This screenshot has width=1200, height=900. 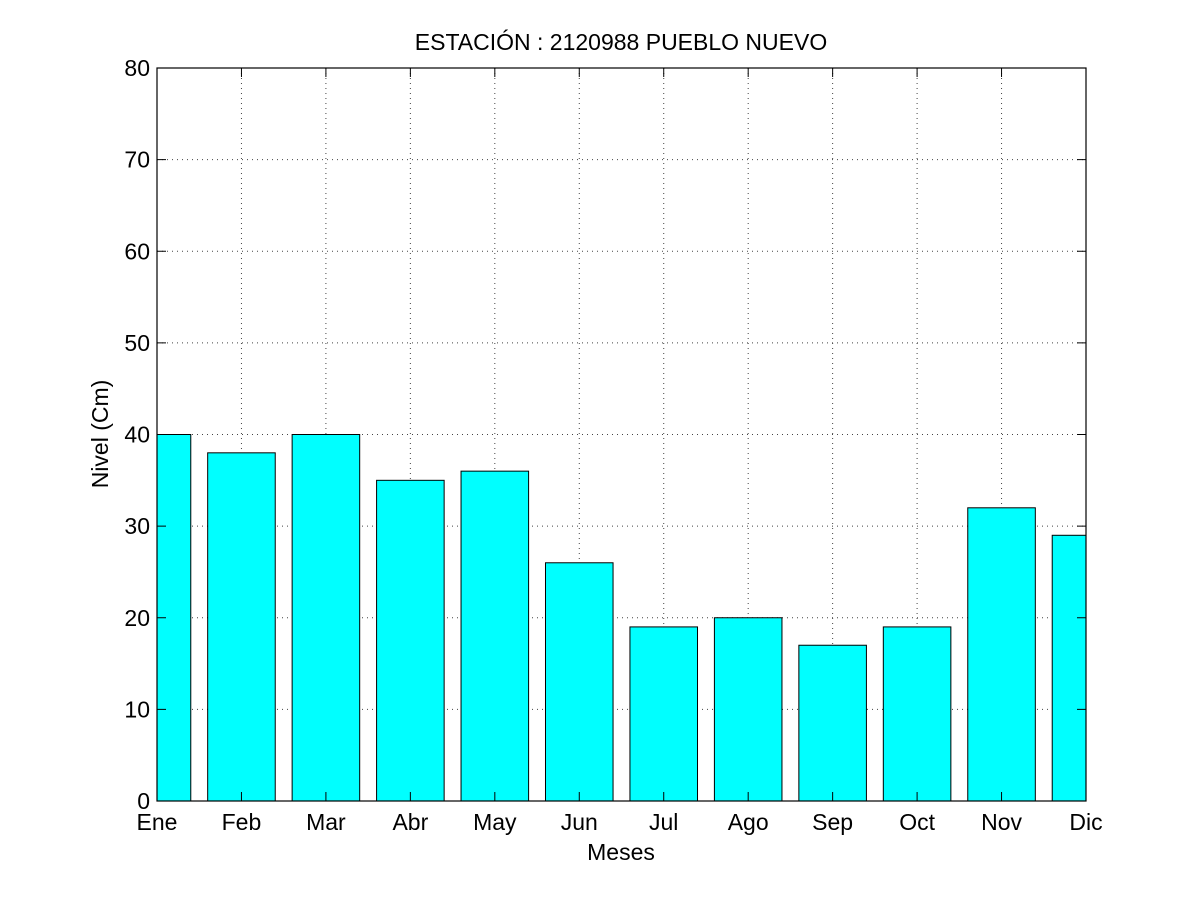 I want to click on y-tick-label: 80, so click(x=137, y=68).